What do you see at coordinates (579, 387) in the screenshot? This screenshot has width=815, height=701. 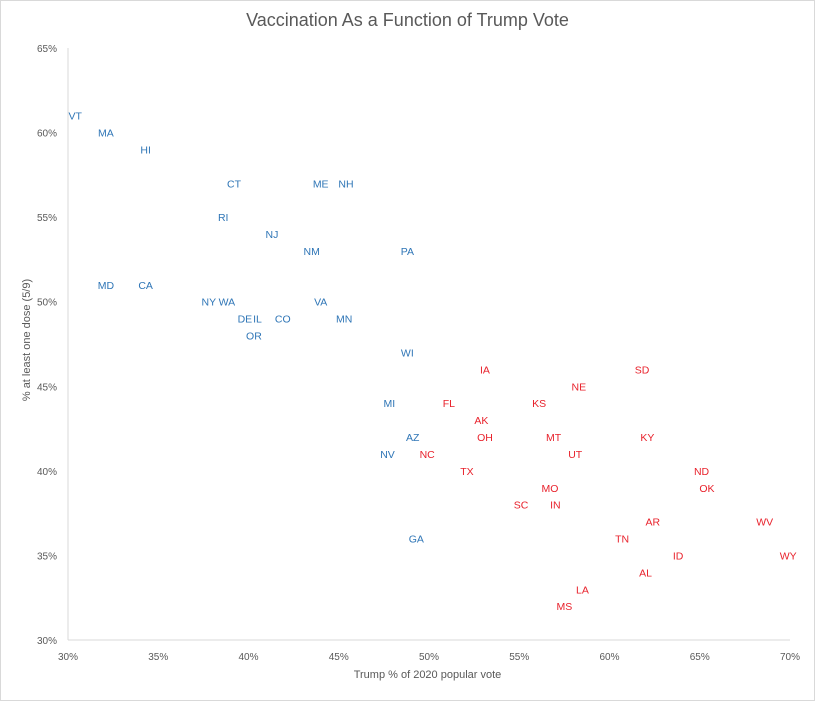 I see `data-point-ne: NE` at bounding box center [579, 387].